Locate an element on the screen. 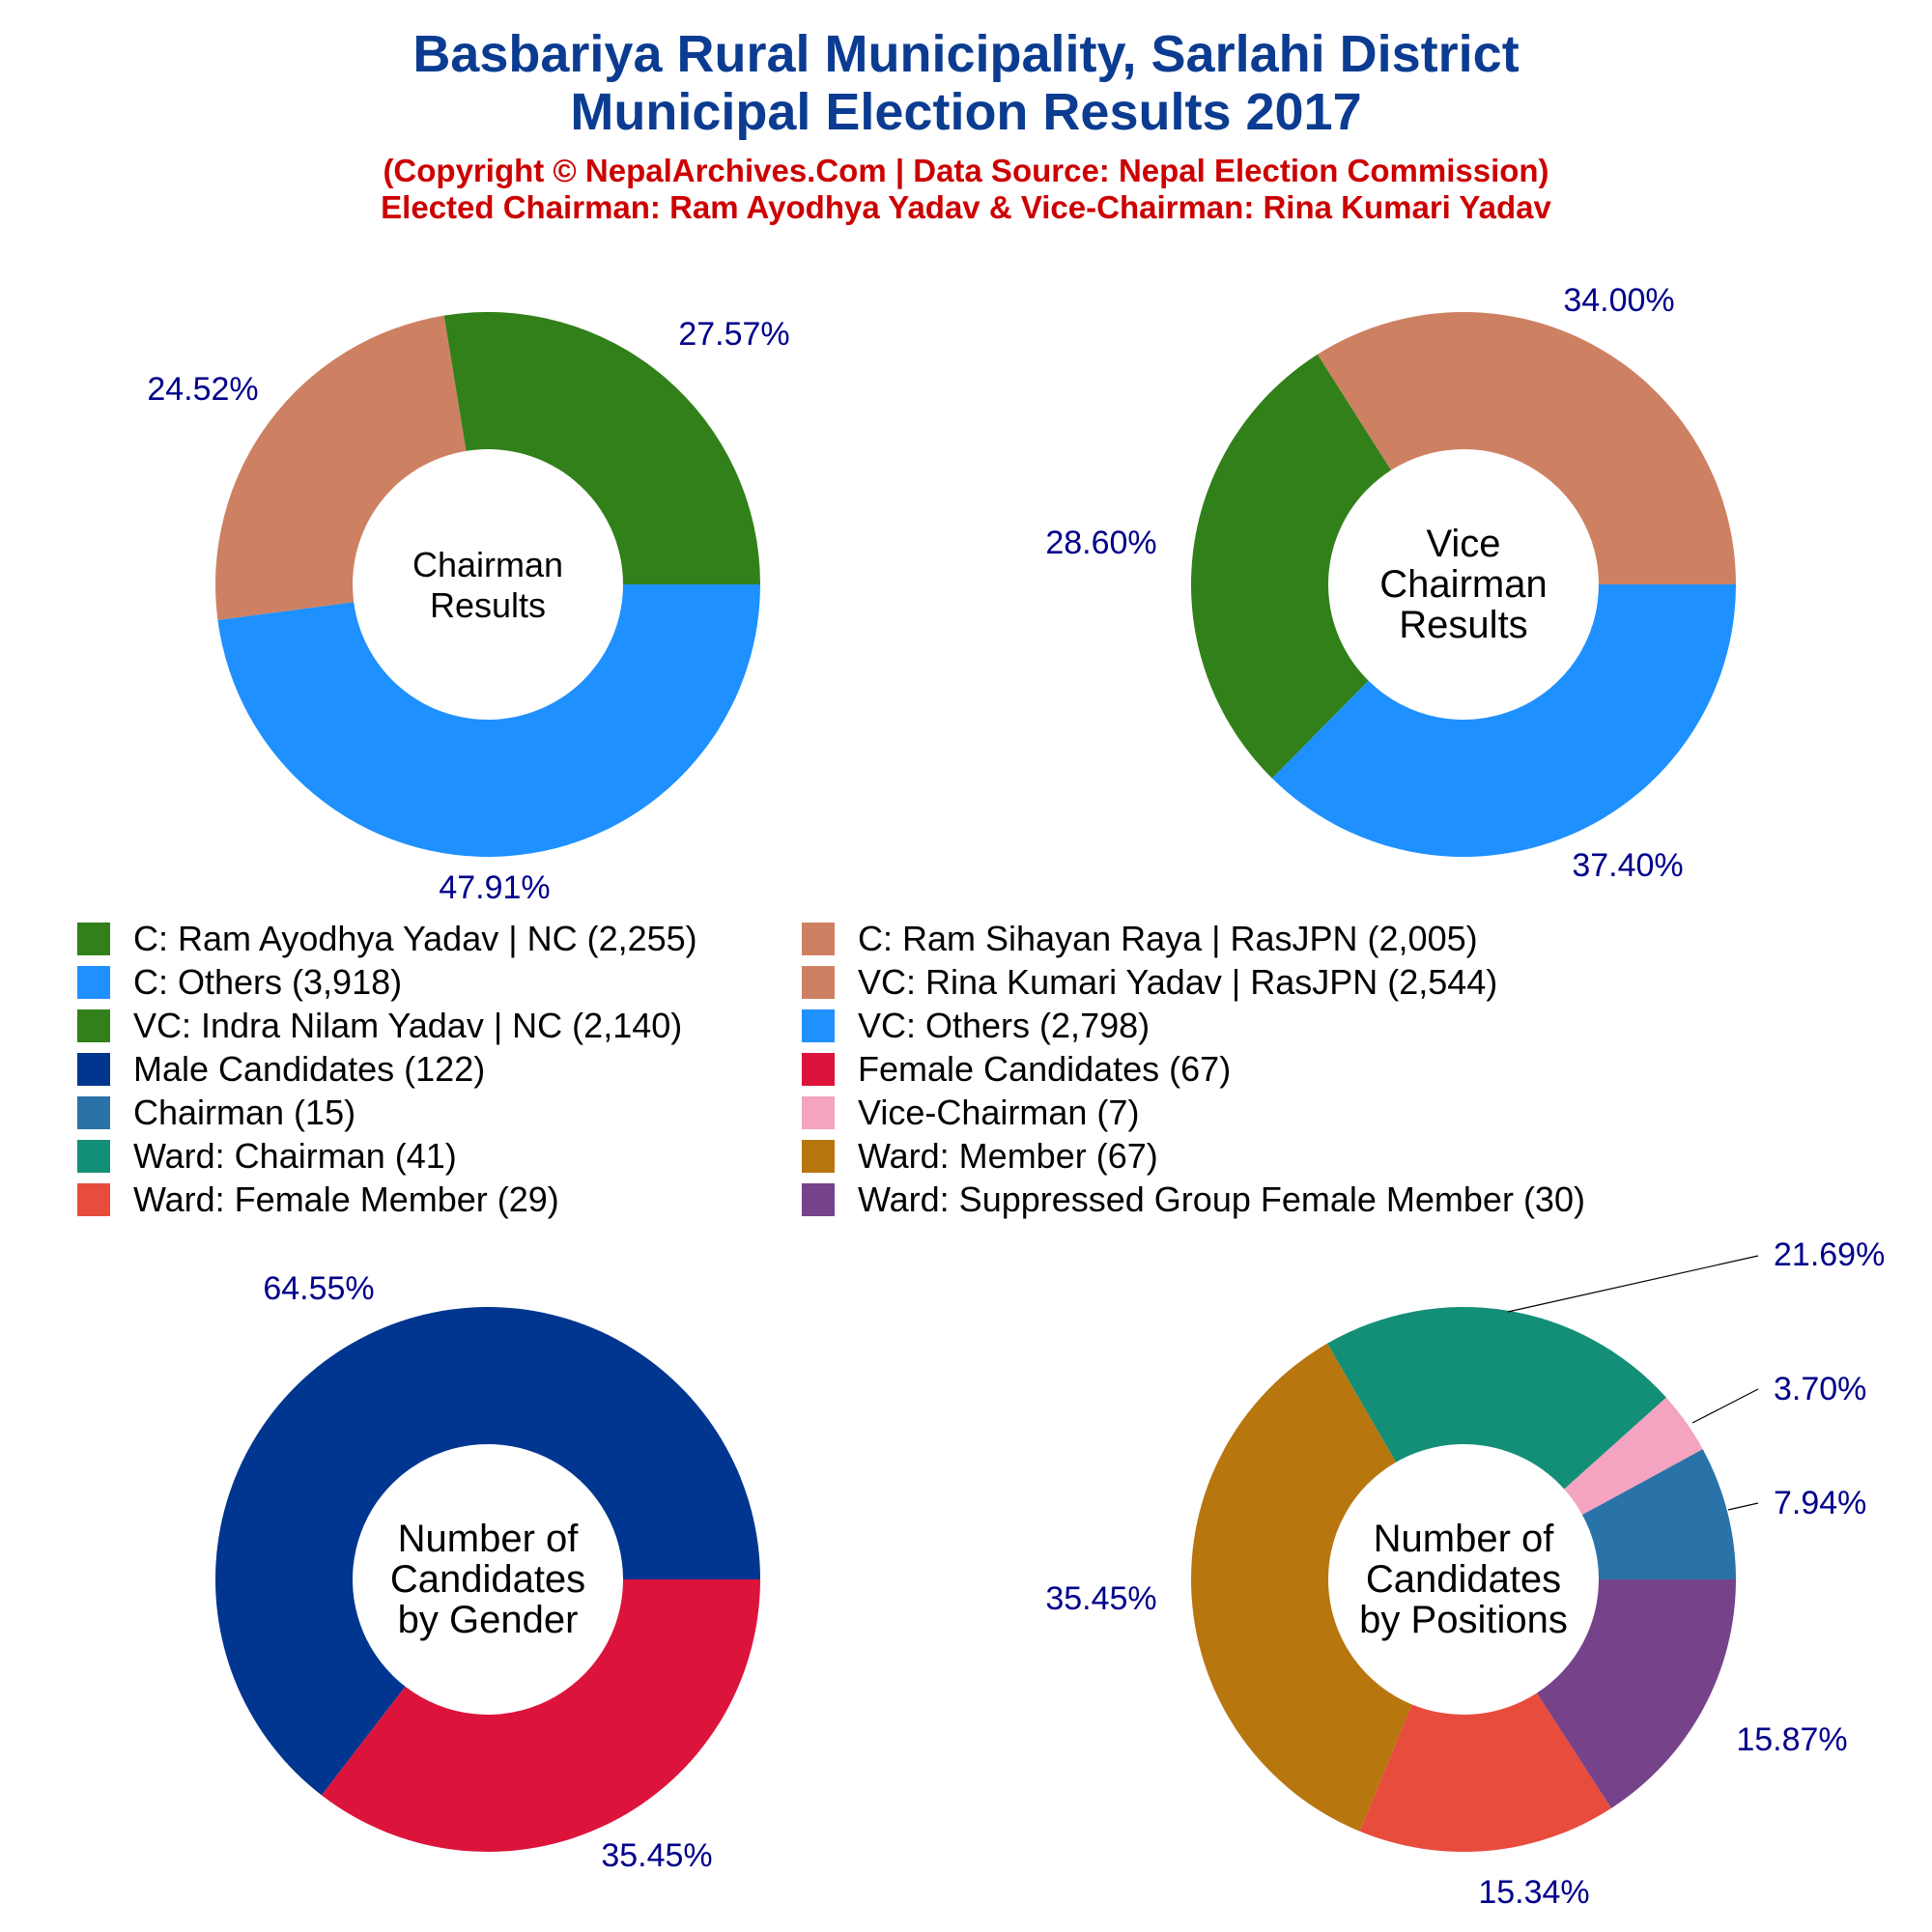  chairman-pct-label: 24.52% is located at coordinates (202, 389).